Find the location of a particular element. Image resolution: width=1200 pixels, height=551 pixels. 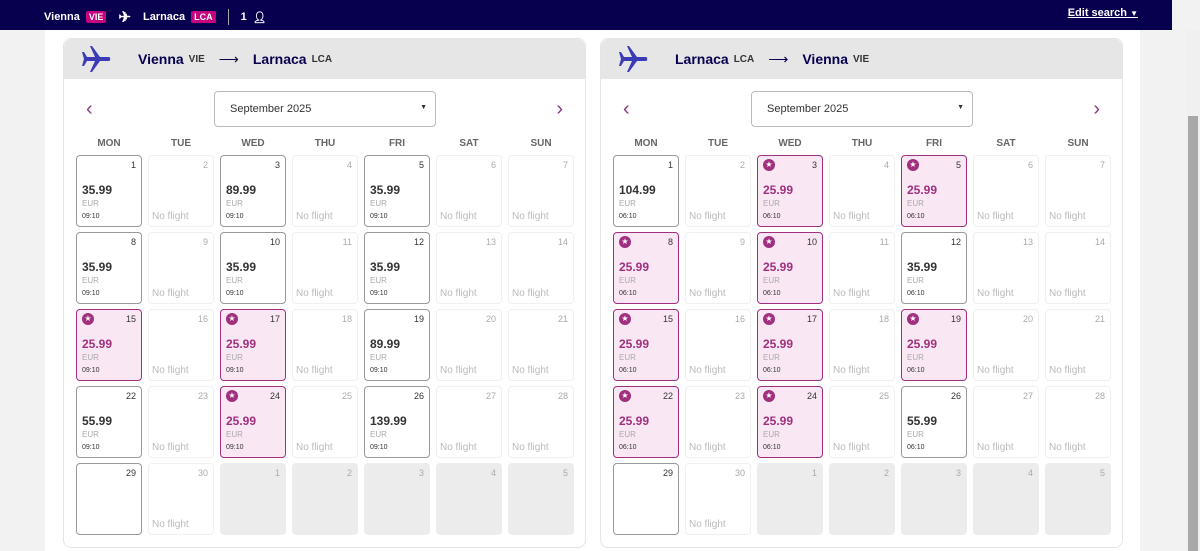

star-deal-icon: ★ is located at coordinates (88, 319).